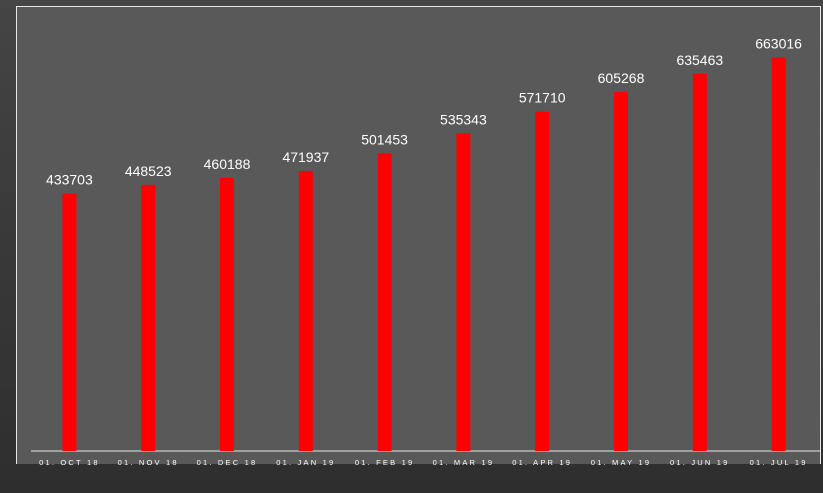 Image resolution: width=823 pixels, height=493 pixels. I want to click on x-tick-label: 01. JAN 19, so click(305, 462).